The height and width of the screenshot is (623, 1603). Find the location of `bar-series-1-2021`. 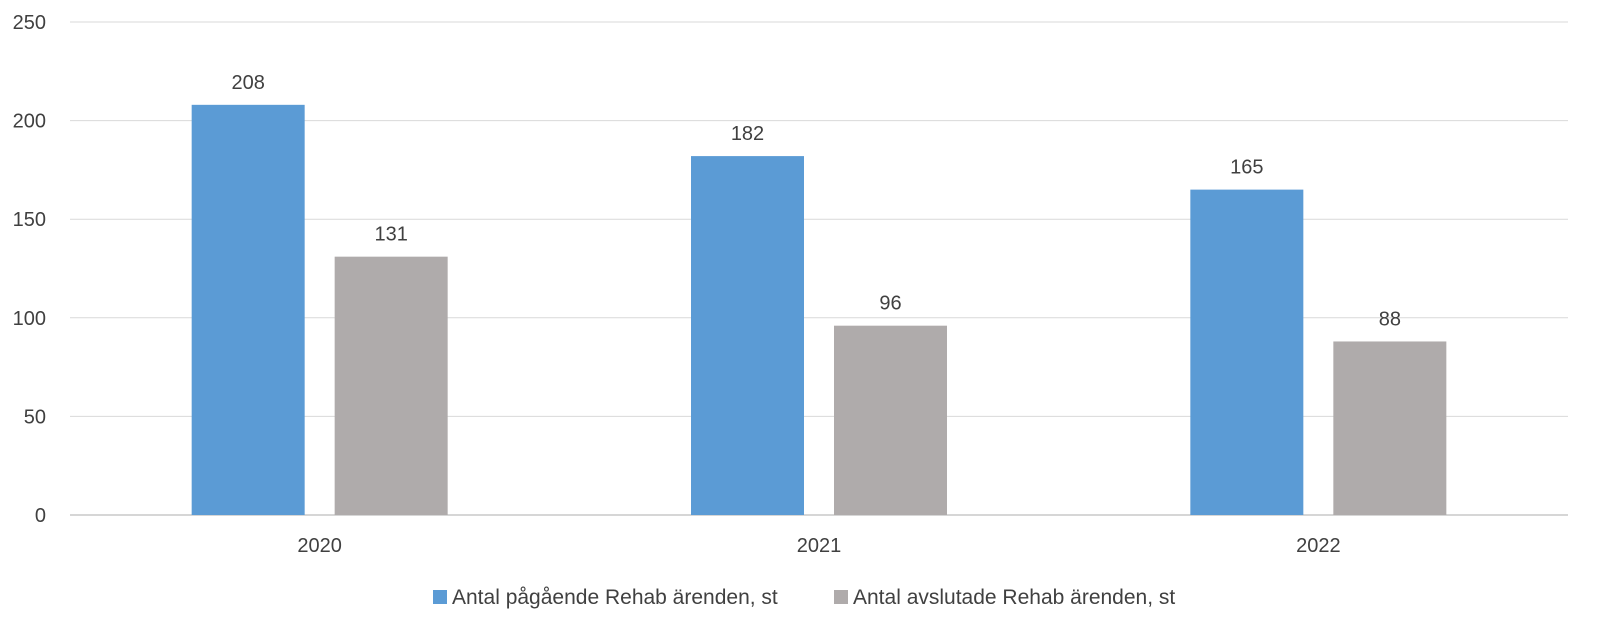

bar-series-1-2021 is located at coordinates (747, 335).